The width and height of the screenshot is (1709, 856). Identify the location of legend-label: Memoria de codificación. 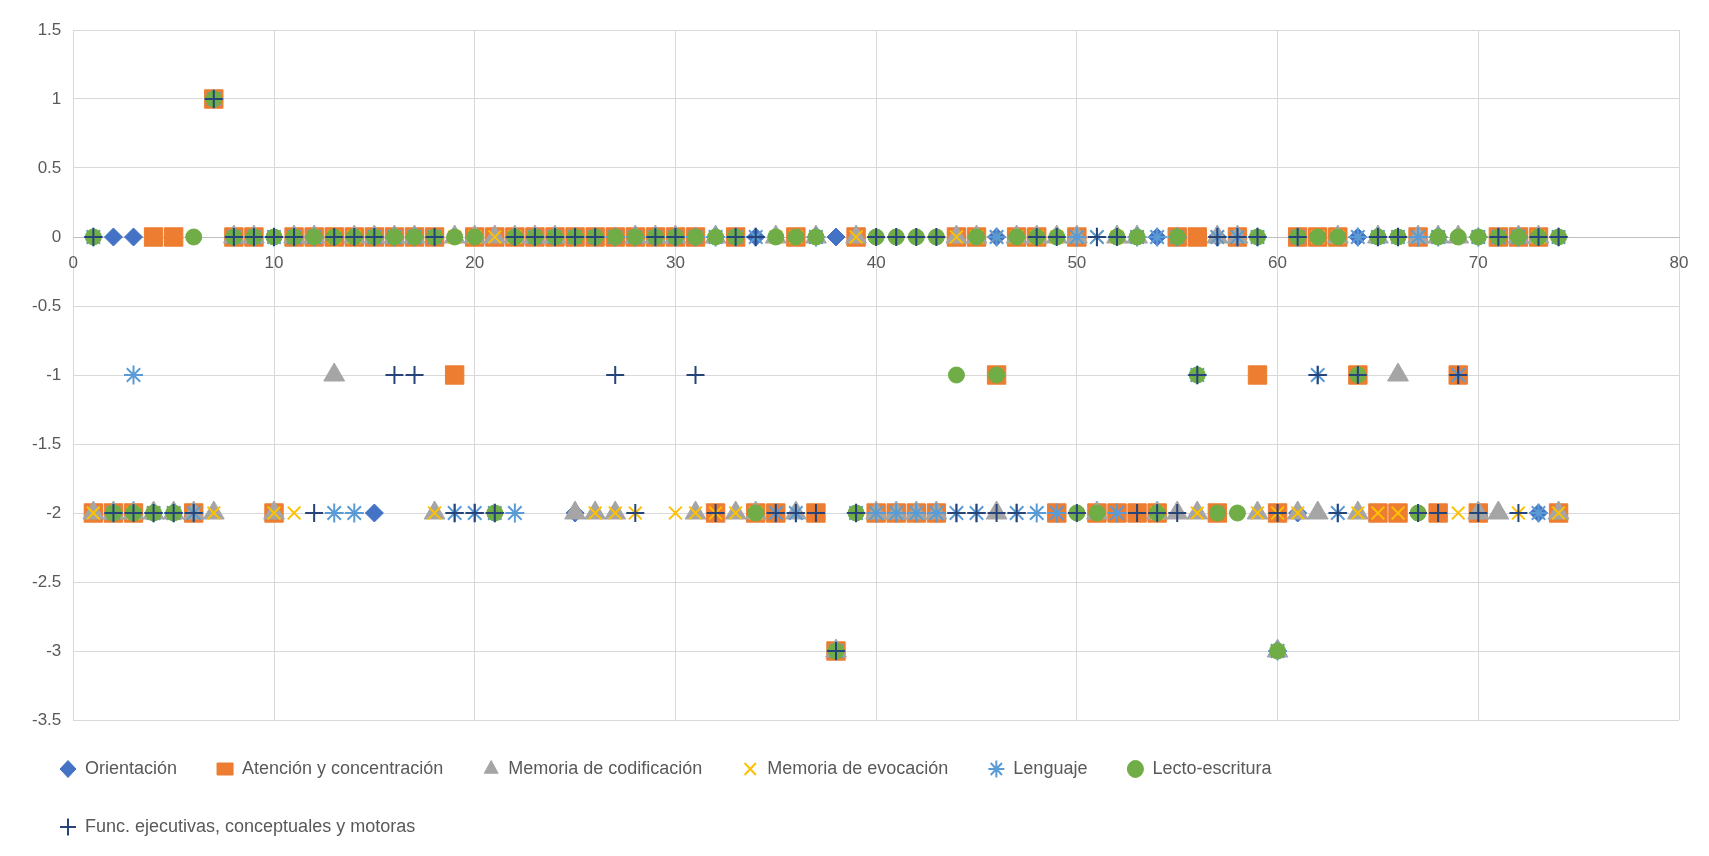
(605, 767).